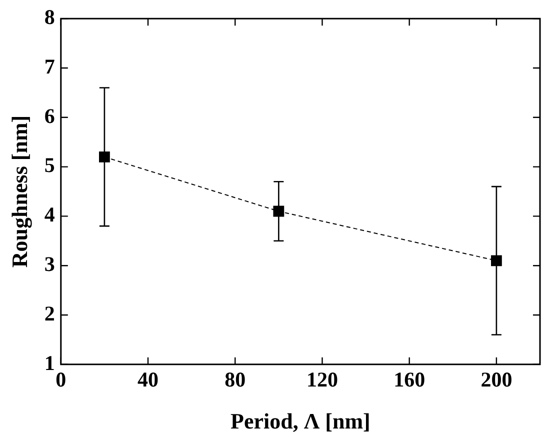  I want to click on x-axis-title: Period, Λ [nm], so click(300, 421).